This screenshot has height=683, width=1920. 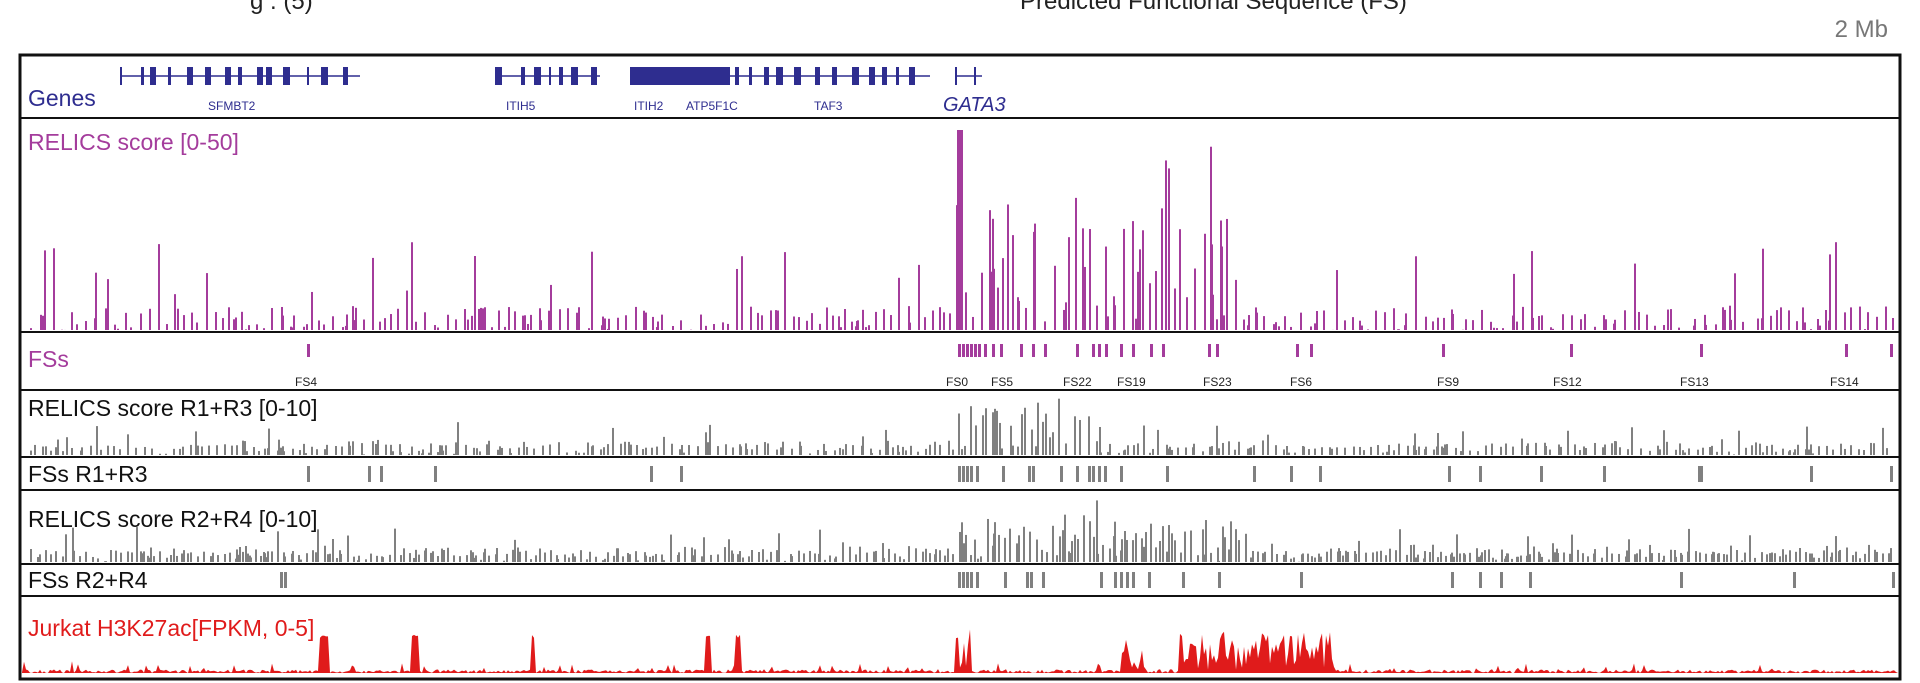 I want to click on fs-label: FS12, so click(x=1567, y=382).